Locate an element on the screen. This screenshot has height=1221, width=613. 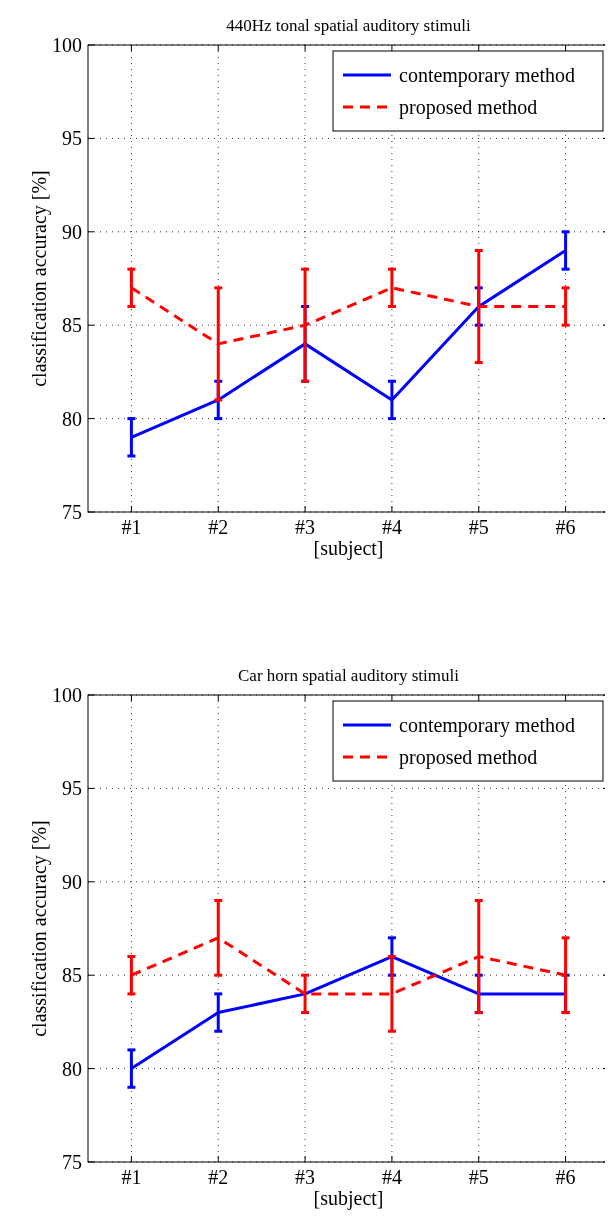
chart-title: 440Hz tonal spatial auditory stimuli is located at coordinates (349, 25).